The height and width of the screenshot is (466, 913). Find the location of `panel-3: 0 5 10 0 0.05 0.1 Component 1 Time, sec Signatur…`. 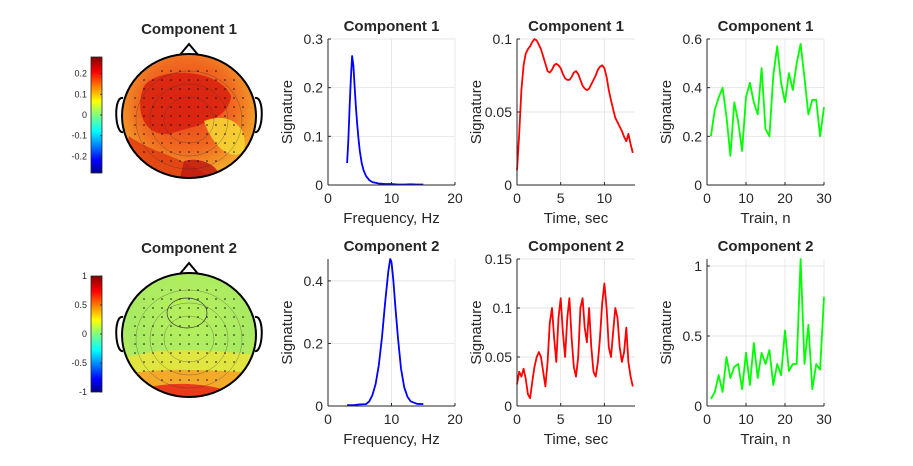

panel-3: 0 5 10 0 0.05 0.1 Component 1 Time, sec Signatur… is located at coordinates (551, 122).